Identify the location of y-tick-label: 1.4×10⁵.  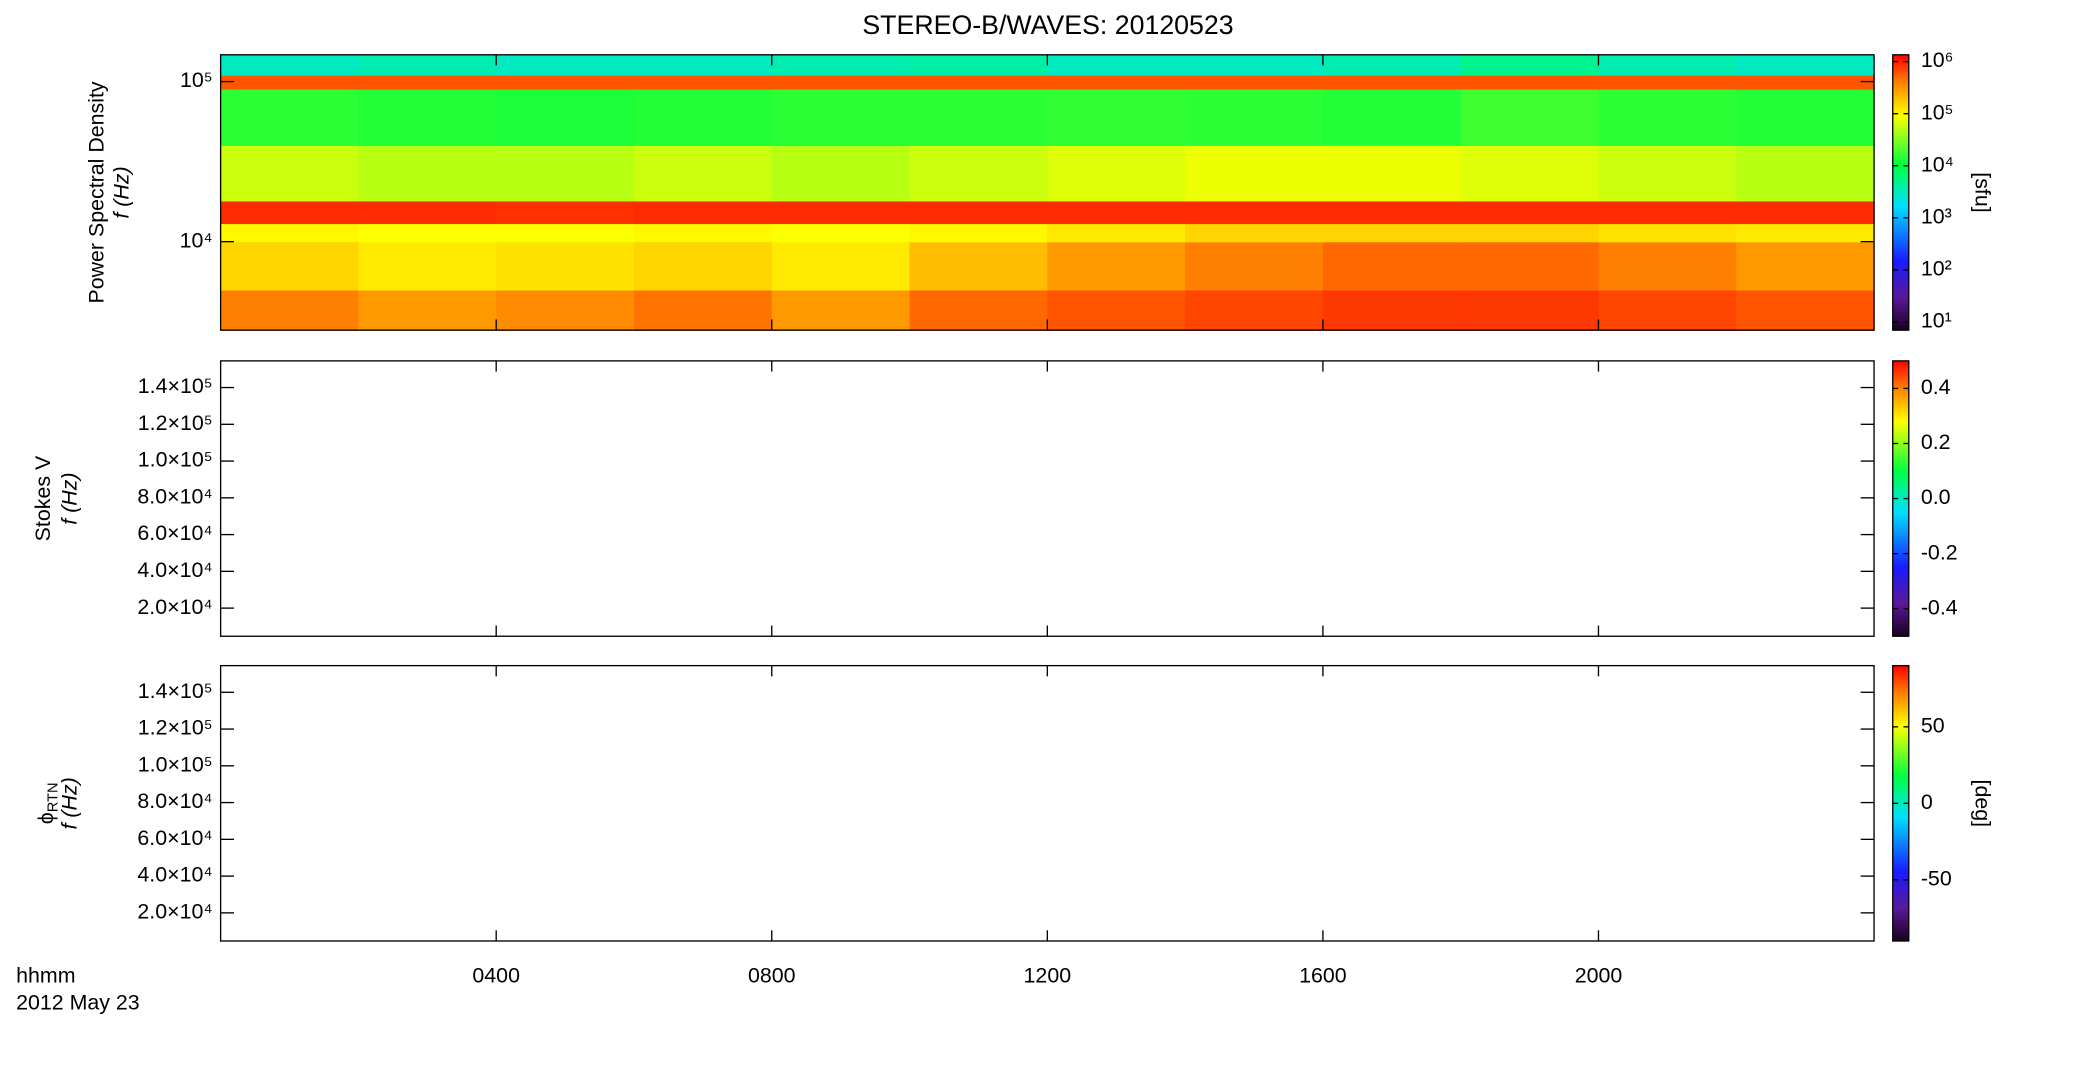
(175, 386).